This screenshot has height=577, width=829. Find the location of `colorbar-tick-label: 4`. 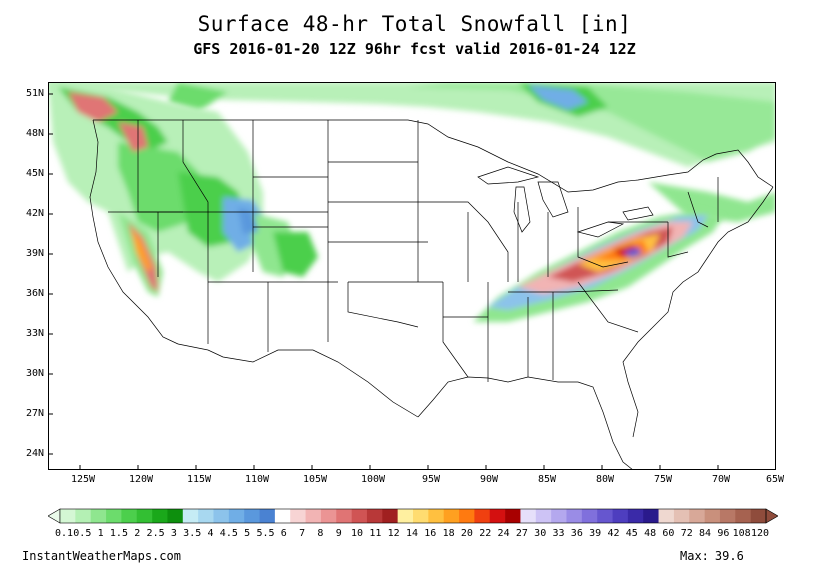

colorbar-tick-label: 4 is located at coordinates (210, 533).